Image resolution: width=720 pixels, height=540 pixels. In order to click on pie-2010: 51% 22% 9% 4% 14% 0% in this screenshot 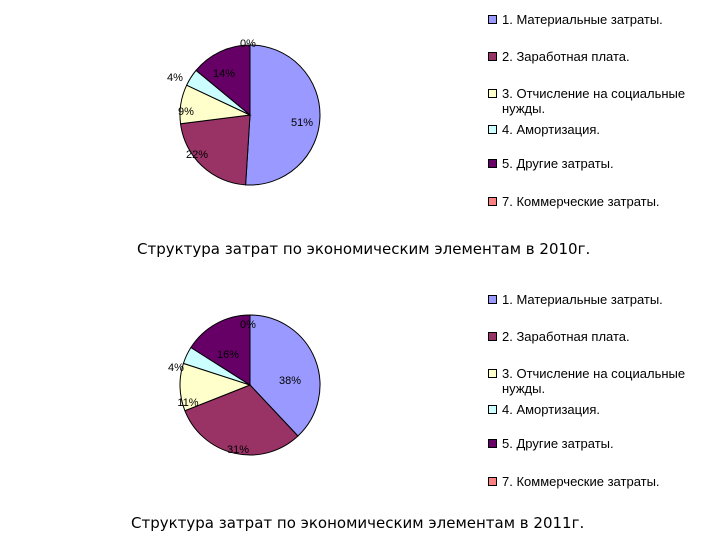, I will do `click(244, 112)`.